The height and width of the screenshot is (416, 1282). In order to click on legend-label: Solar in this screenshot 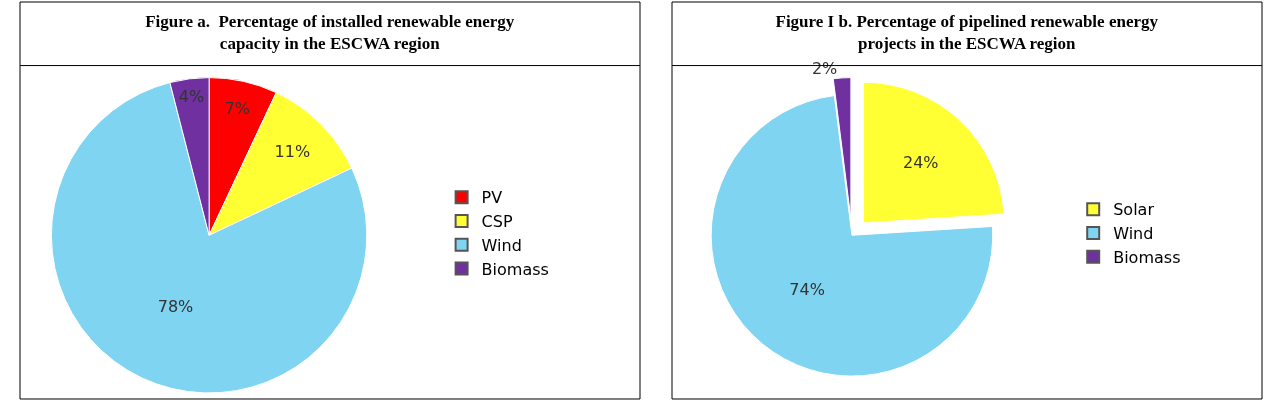, I will do `click(1134, 210)`.